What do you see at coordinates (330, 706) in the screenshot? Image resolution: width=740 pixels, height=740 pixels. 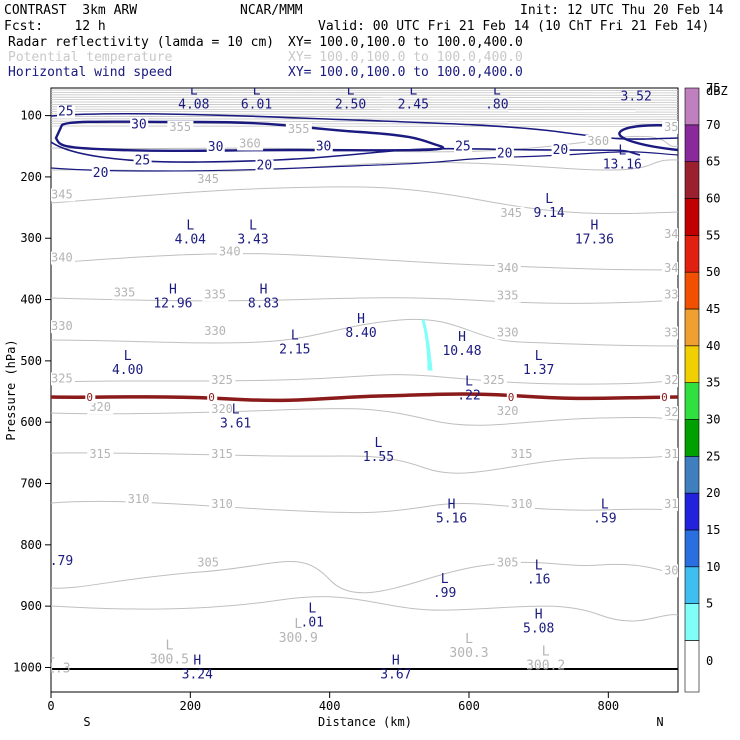 I see `x-tick-label: 400` at bounding box center [330, 706].